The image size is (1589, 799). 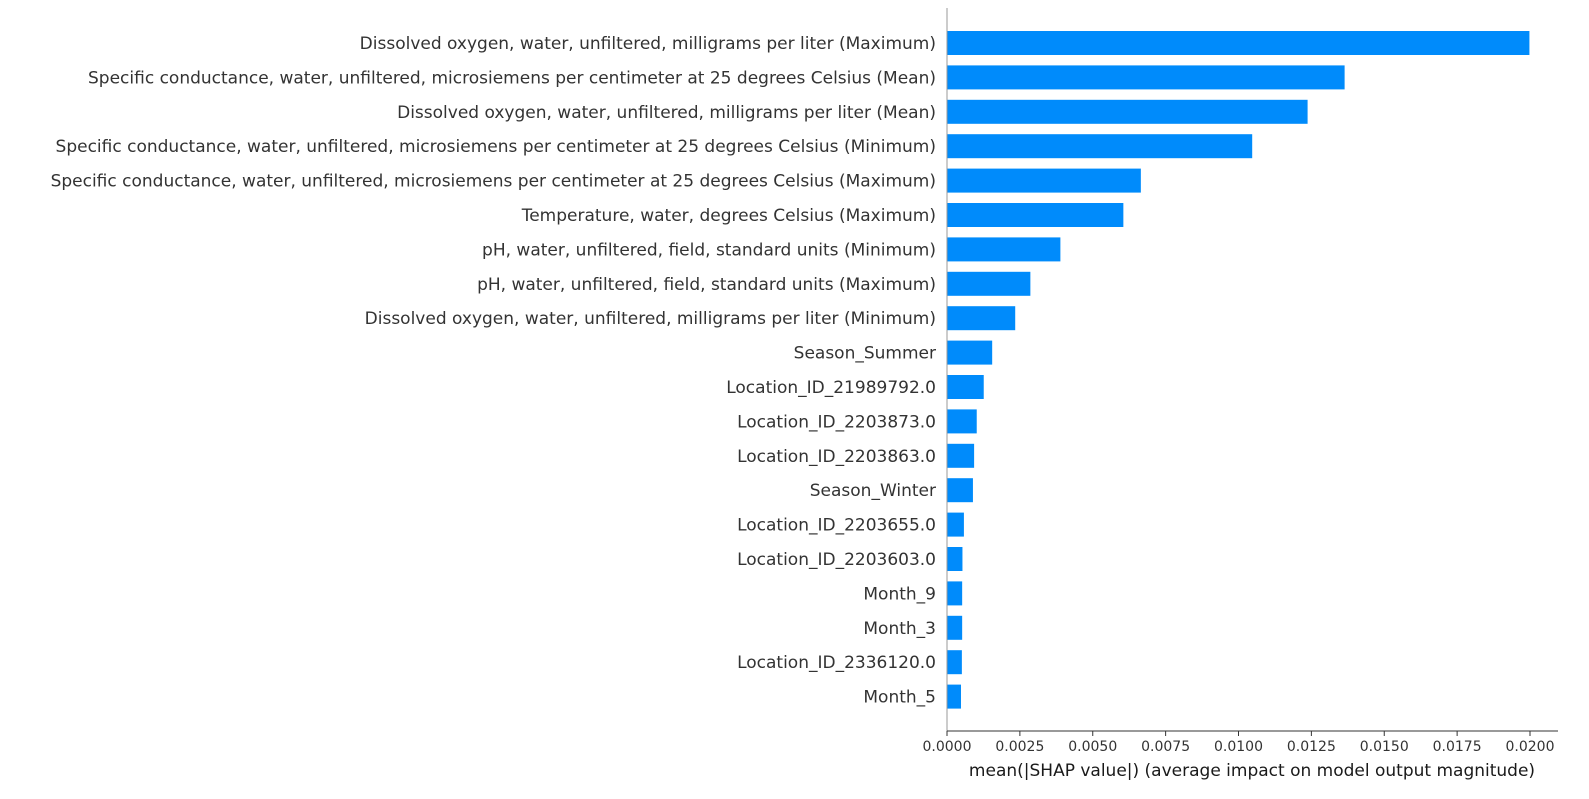 What do you see at coordinates (1530, 747) in the screenshot?
I see `x-tick-label: 0.0200` at bounding box center [1530, 747].